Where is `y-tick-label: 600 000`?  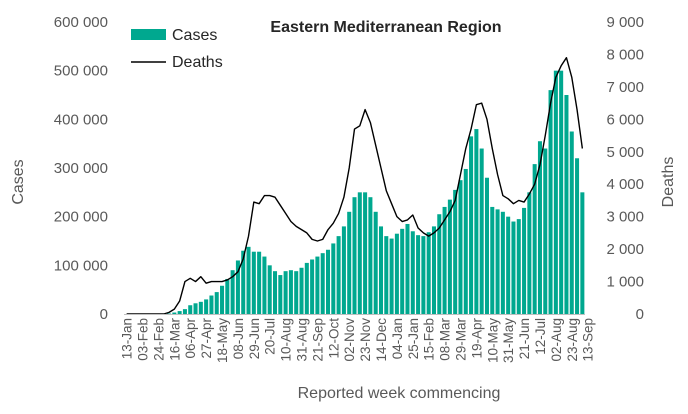
y-tick-label: 600 000 is located at coordinates (81, 22).